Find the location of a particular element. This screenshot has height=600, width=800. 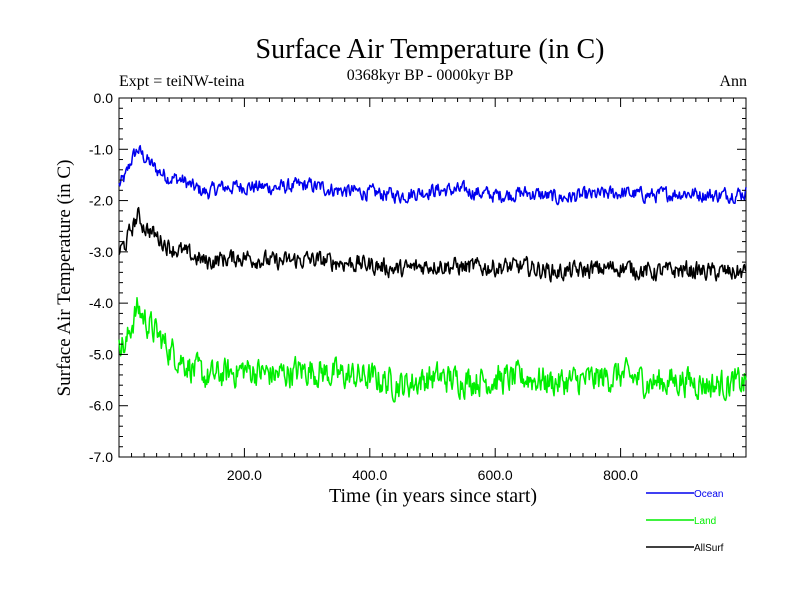

y-tick-label: 0.0 is located at coordinates (104, 98).